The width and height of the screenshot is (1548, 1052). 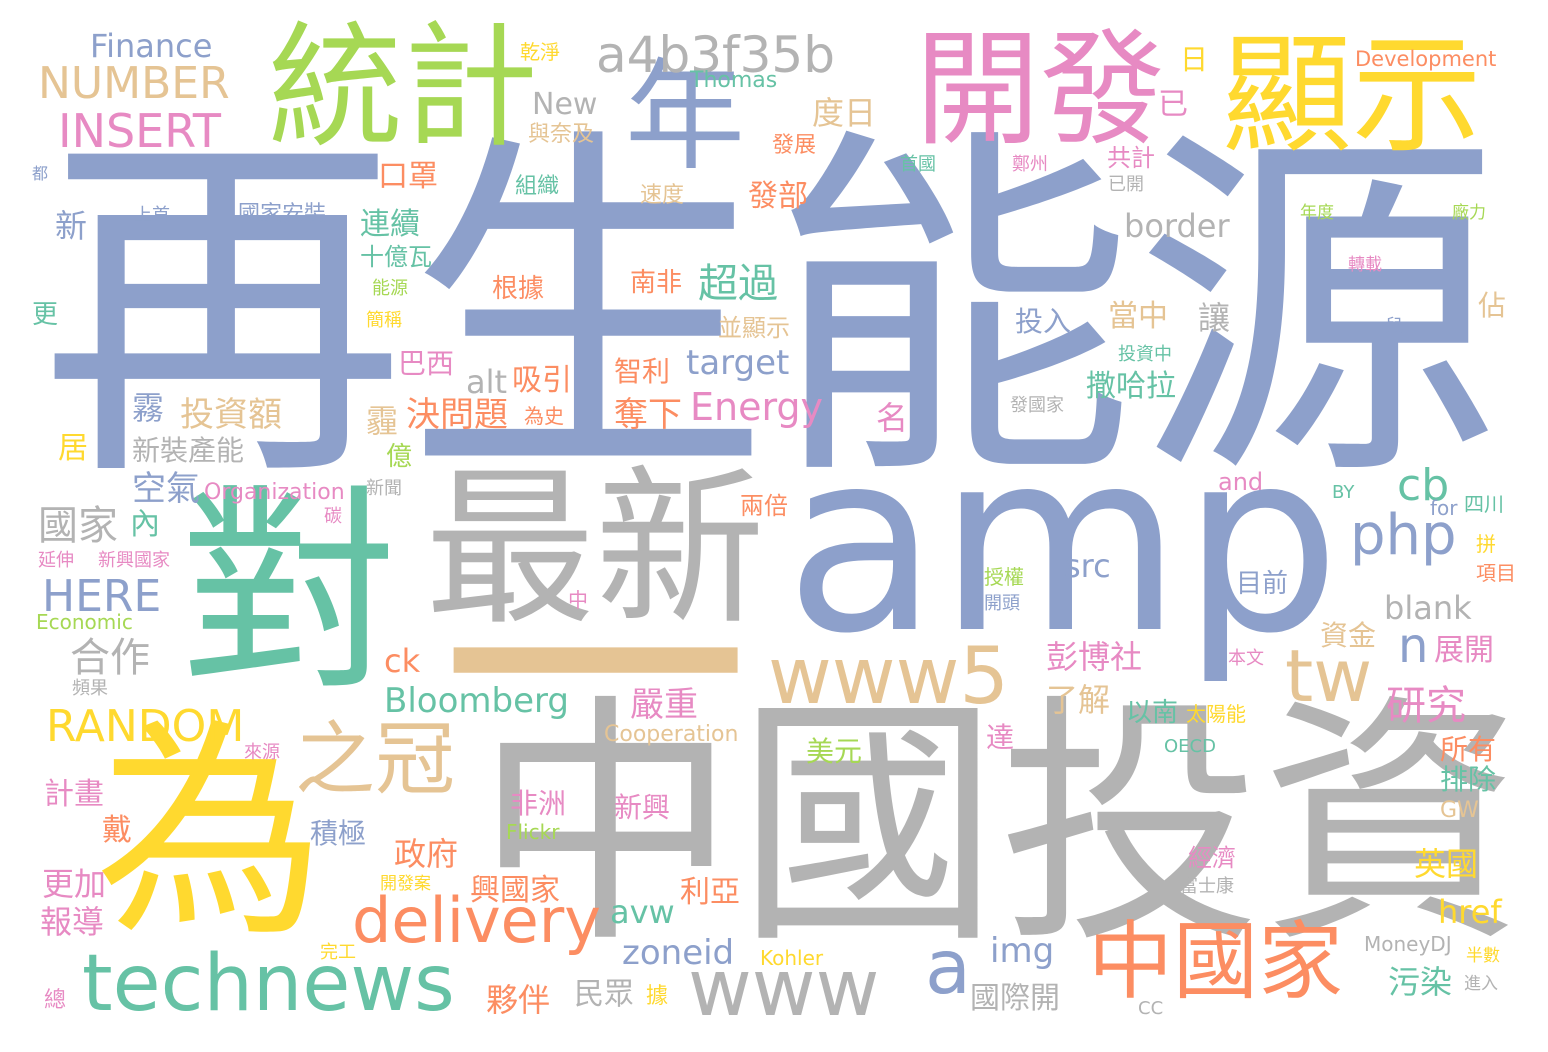 I want to click on word: OECD, so click(x=1190, y=746).